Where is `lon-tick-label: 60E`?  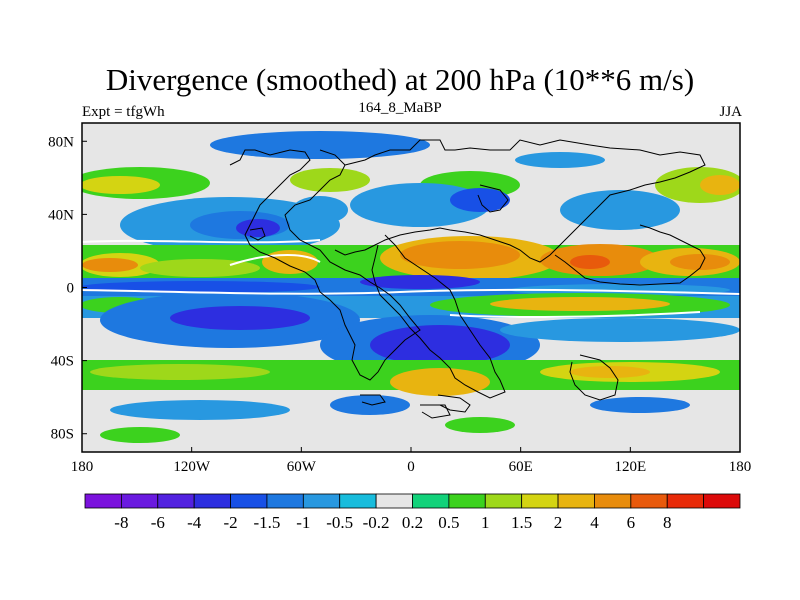 lon-tick-label: 60E is located at coordinates (521, 467).